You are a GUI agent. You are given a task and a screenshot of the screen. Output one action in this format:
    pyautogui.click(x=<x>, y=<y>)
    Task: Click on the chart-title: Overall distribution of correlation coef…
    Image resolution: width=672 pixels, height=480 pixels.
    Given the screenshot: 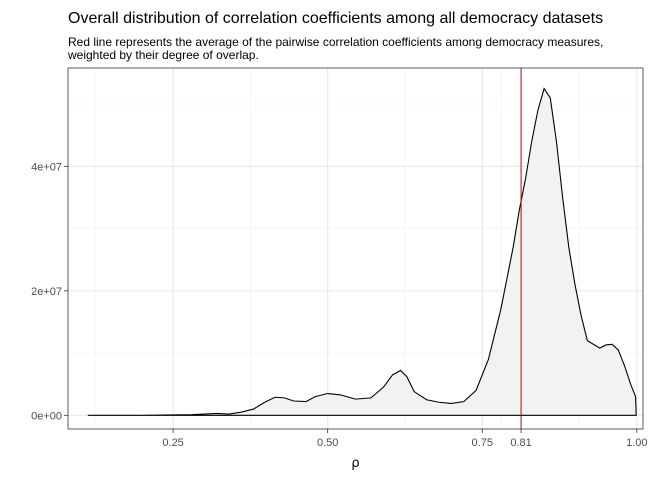 What is the action you would take?
    pyautogui.click(x=335, y=18)
    